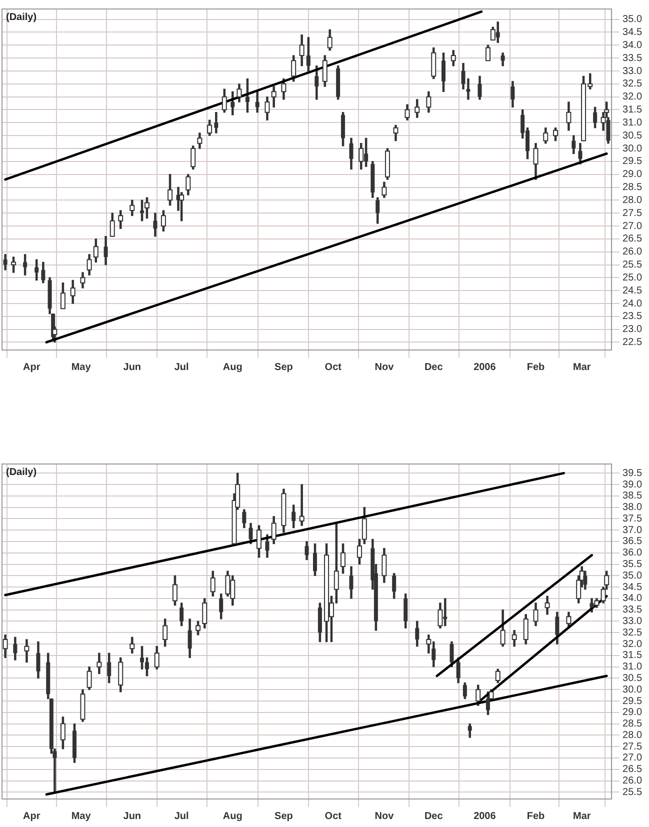 The width and height of the screenshot is (649, 827). Describe the element at coordinates (632, 342) in the screenshot. I see `y-tick-label: 22.5` at that location.